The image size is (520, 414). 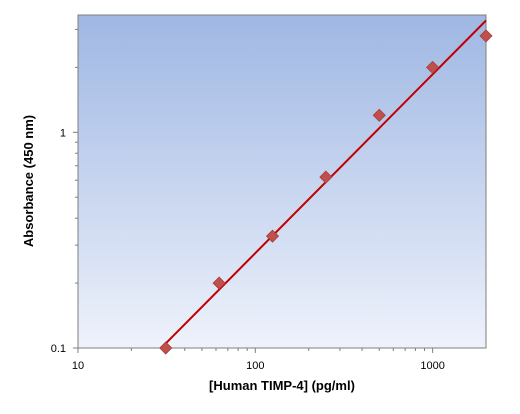 I want to click on x-tick-label: 100, so click(x=255, y=366).